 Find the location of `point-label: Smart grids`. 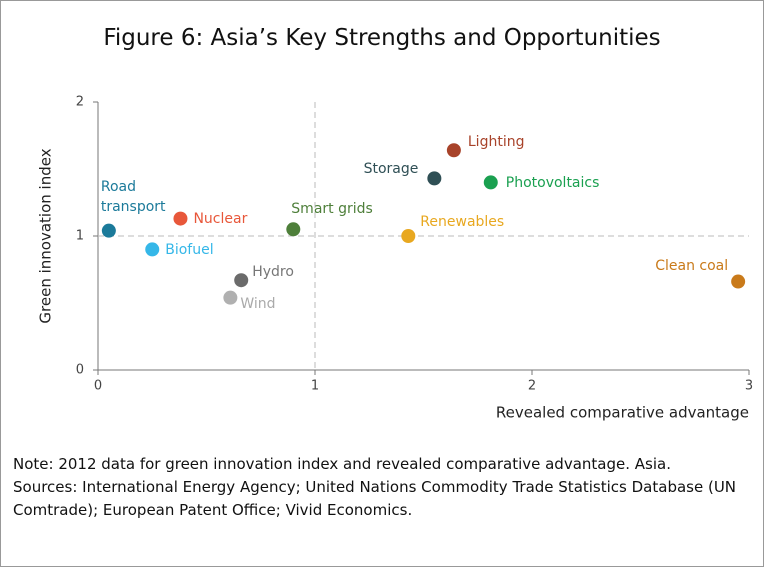

point-label: Smart grids is located at coordinates (332, 209).